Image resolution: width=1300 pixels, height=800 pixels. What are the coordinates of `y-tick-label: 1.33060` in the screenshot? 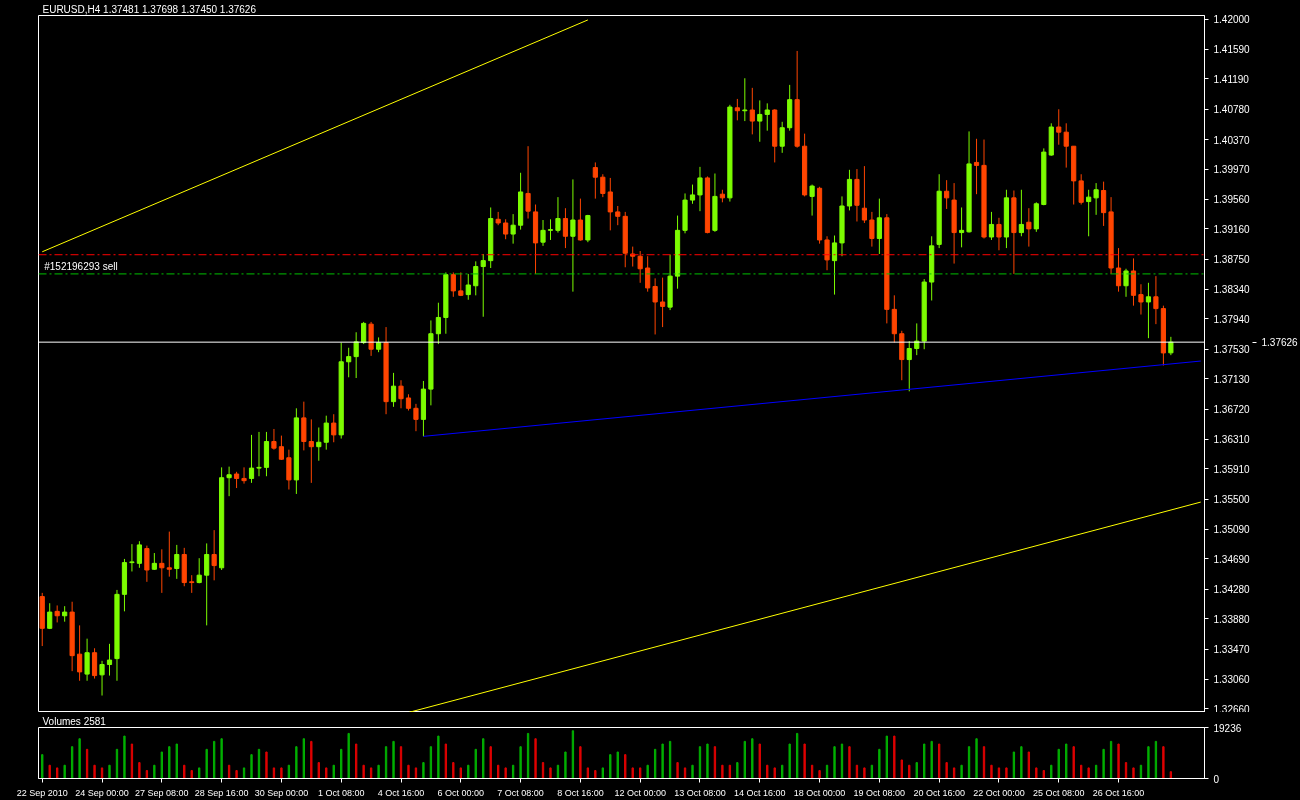 It's located at (1232, 680).